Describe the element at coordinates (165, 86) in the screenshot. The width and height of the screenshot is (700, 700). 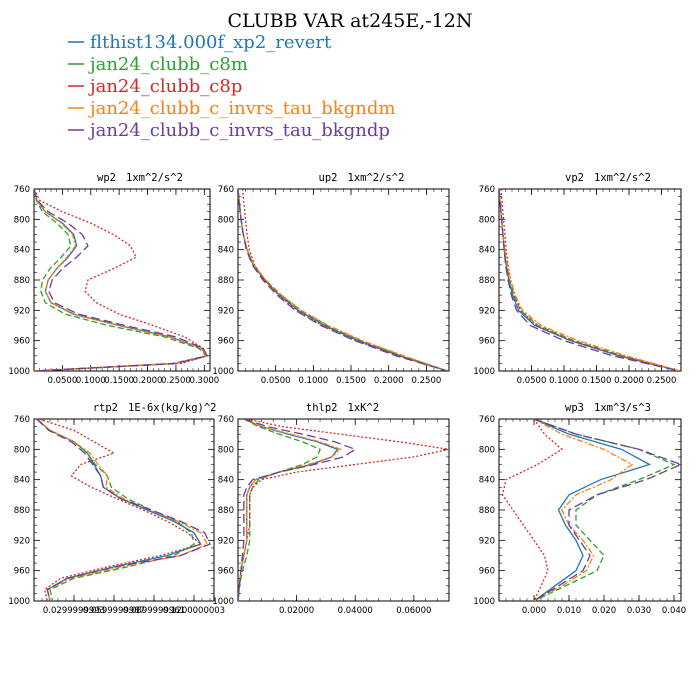
I see `legend-label: jan24_clubb_c8p` at that location.